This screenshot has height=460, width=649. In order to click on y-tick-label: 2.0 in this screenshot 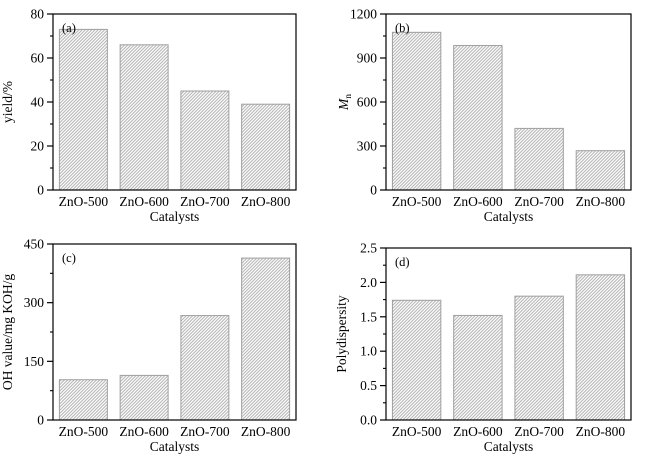, I will do `click(368, 282)`.